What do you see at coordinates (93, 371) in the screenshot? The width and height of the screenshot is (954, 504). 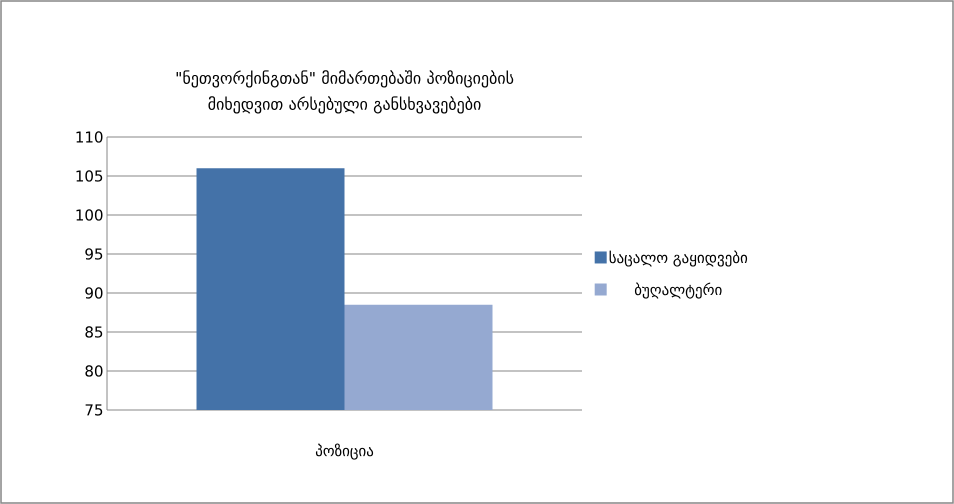 I see `y-tick-label: 80` at bounding box center [93, 371].